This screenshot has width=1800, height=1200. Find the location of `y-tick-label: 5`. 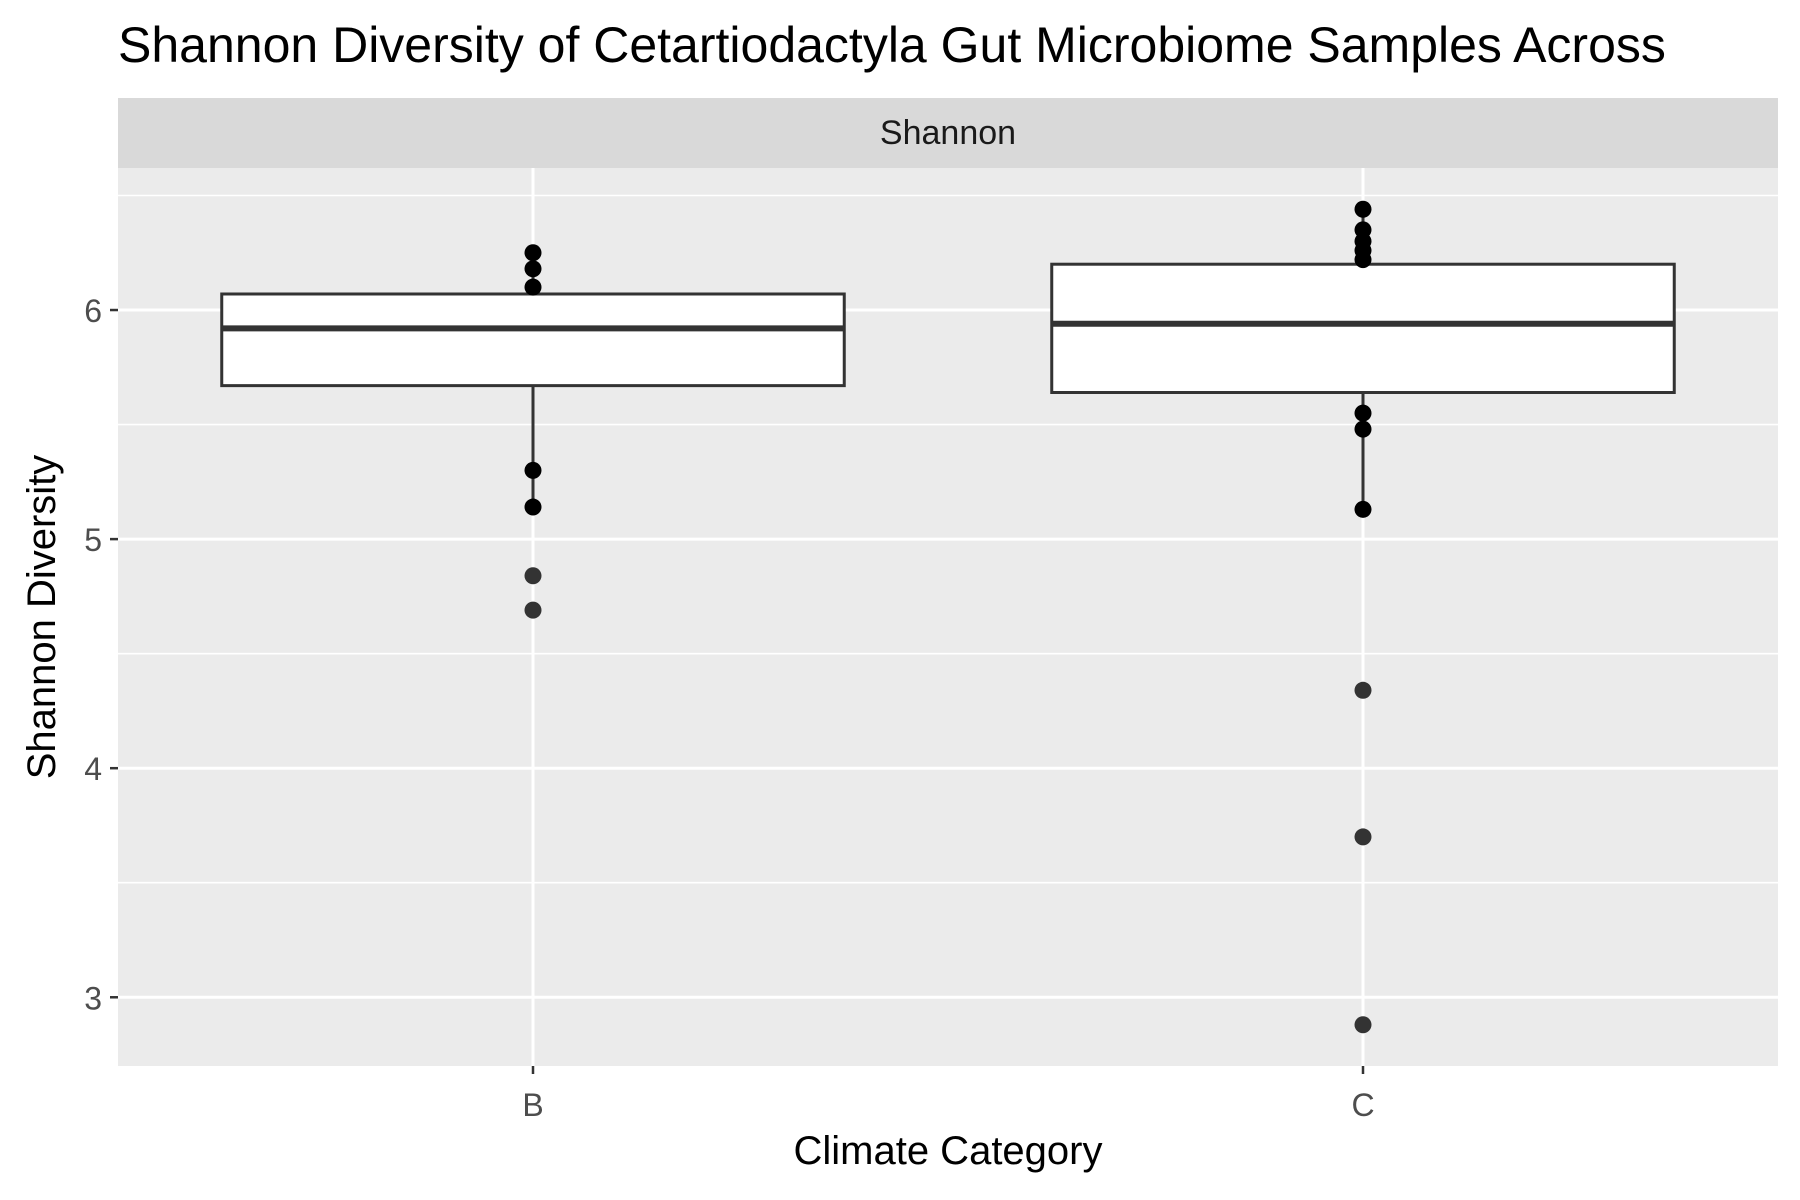

y-tick-label: 5 is located at coordinates (93, 540).